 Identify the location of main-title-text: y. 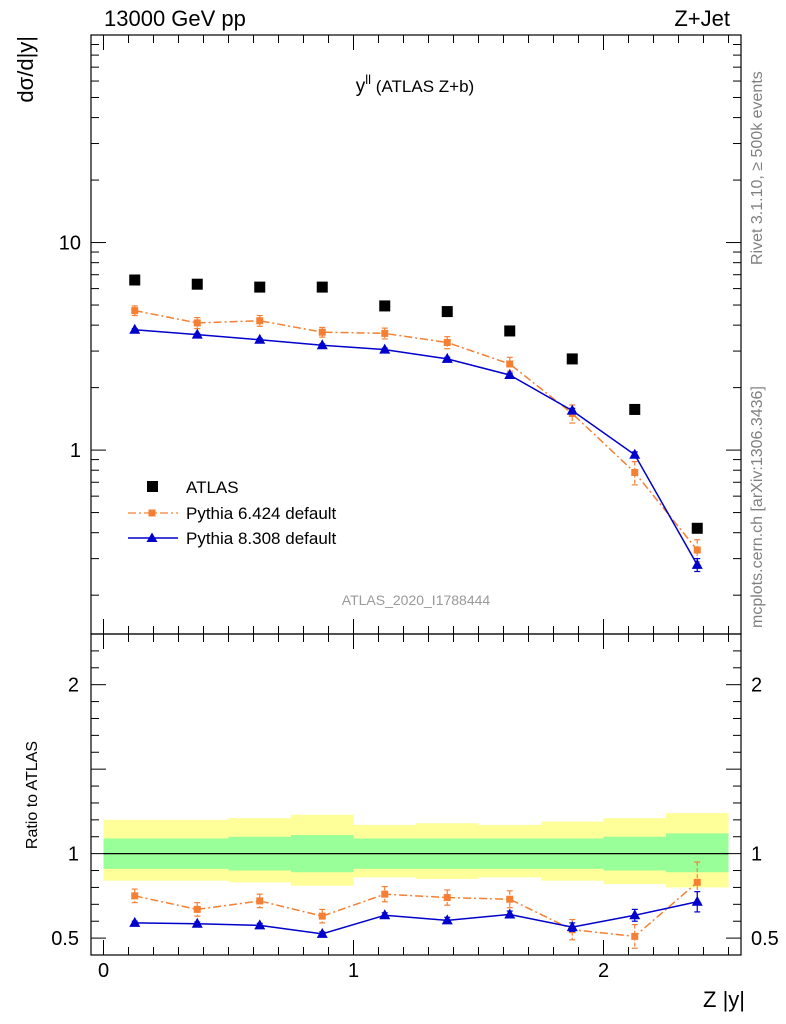
(361, 86).